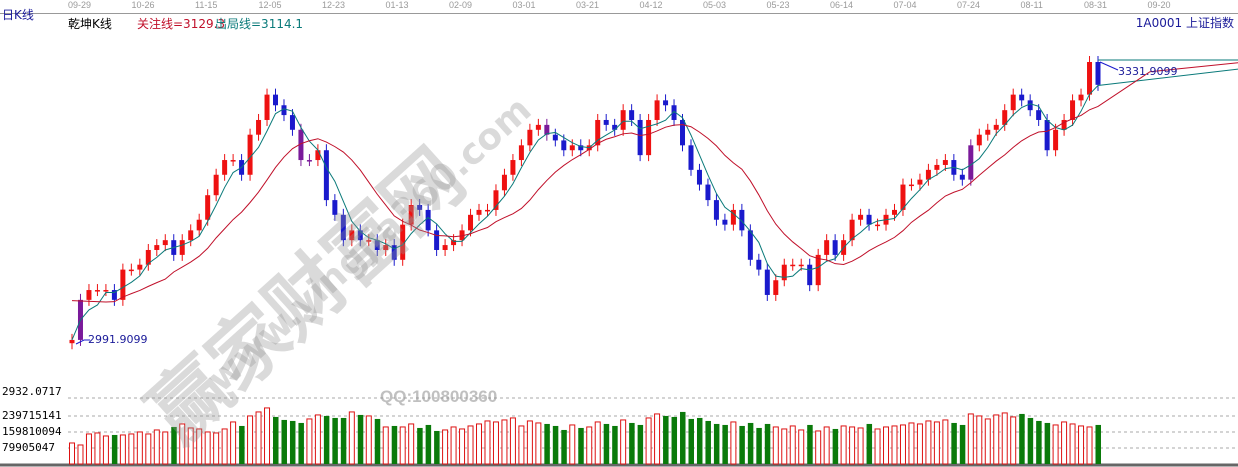 The height and width of the screenshot is (467, 1238). What do you see at coordinates (1148, 71) in the screenshot?
I see `high-price-annotation: 3331.9099` at bounding box center [1148, 71].